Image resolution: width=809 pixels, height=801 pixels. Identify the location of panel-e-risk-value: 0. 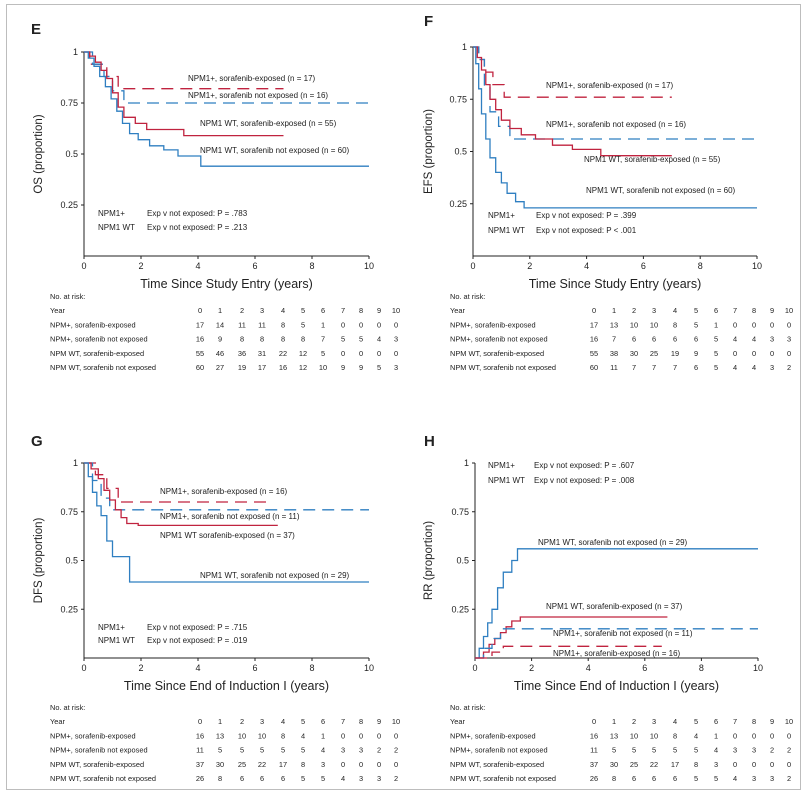
(379, 324).